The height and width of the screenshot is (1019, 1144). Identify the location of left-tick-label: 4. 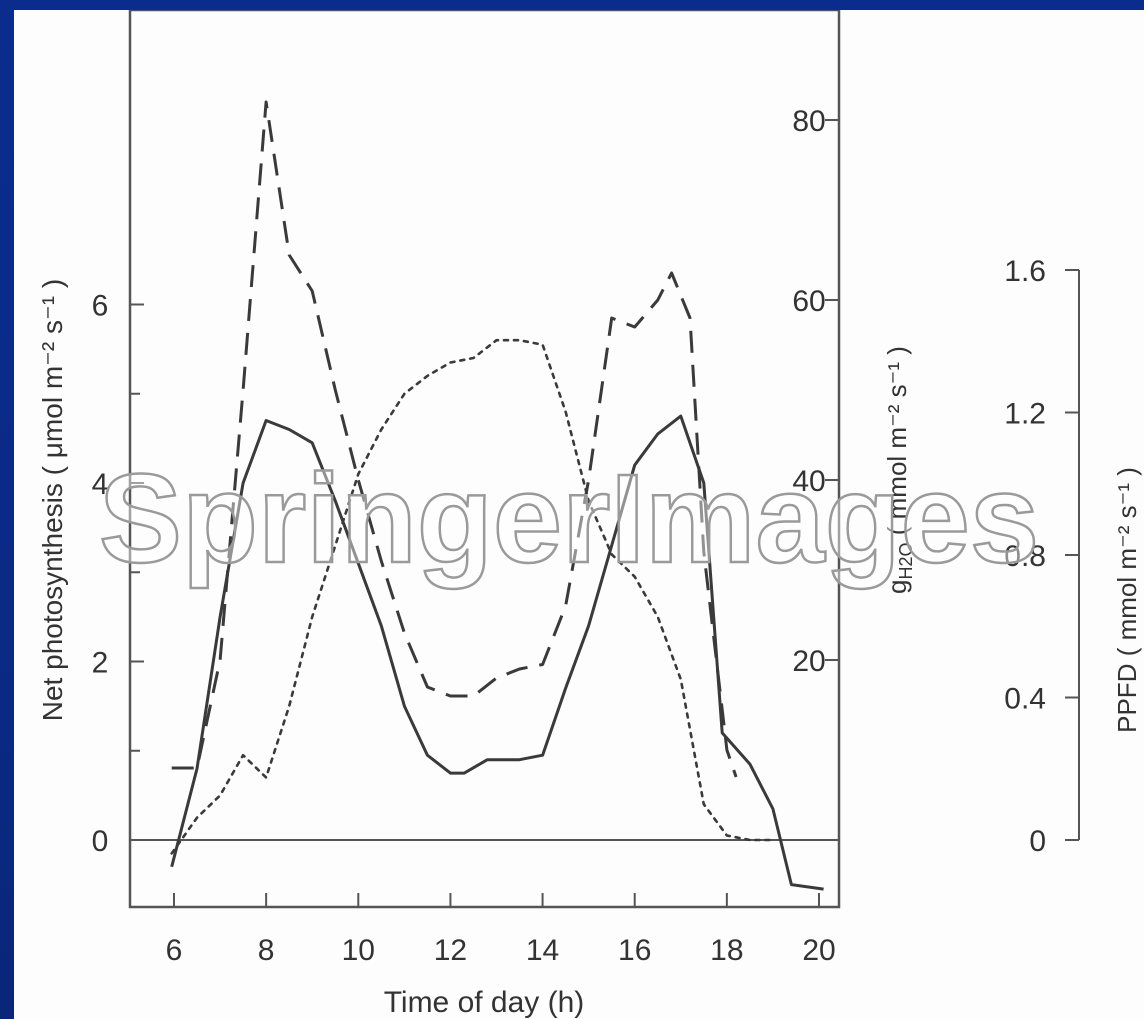
(100, 484).